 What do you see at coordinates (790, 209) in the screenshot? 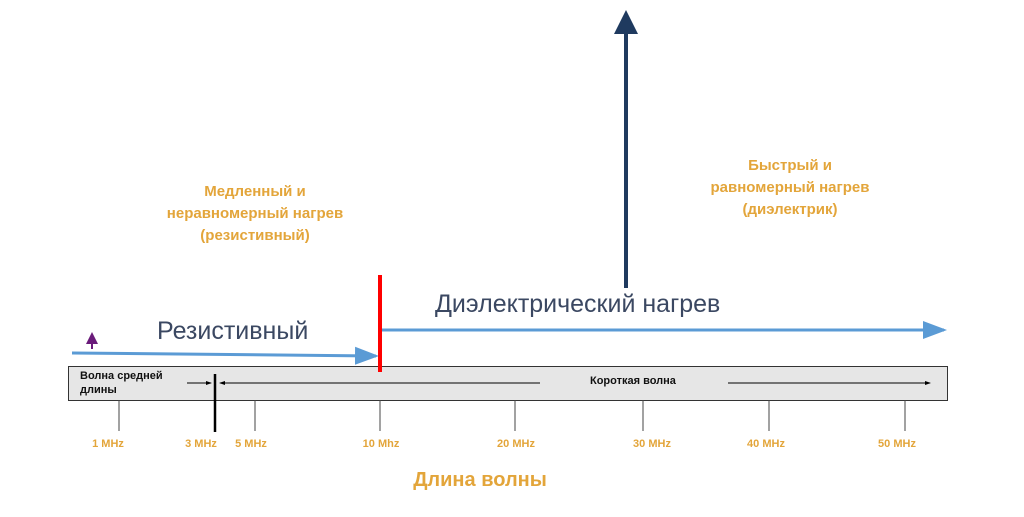
I see `note-line: (диэлектрик)` at bounding box center [790, 209].